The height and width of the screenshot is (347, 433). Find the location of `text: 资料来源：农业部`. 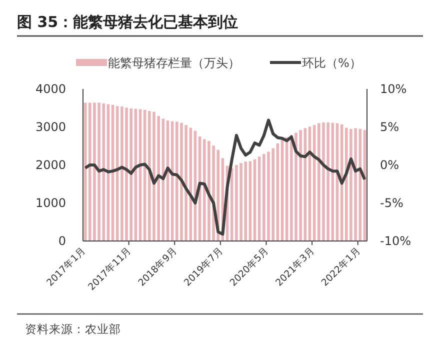

text: 资料来源：农业部 is located at coordinates (73, 329).